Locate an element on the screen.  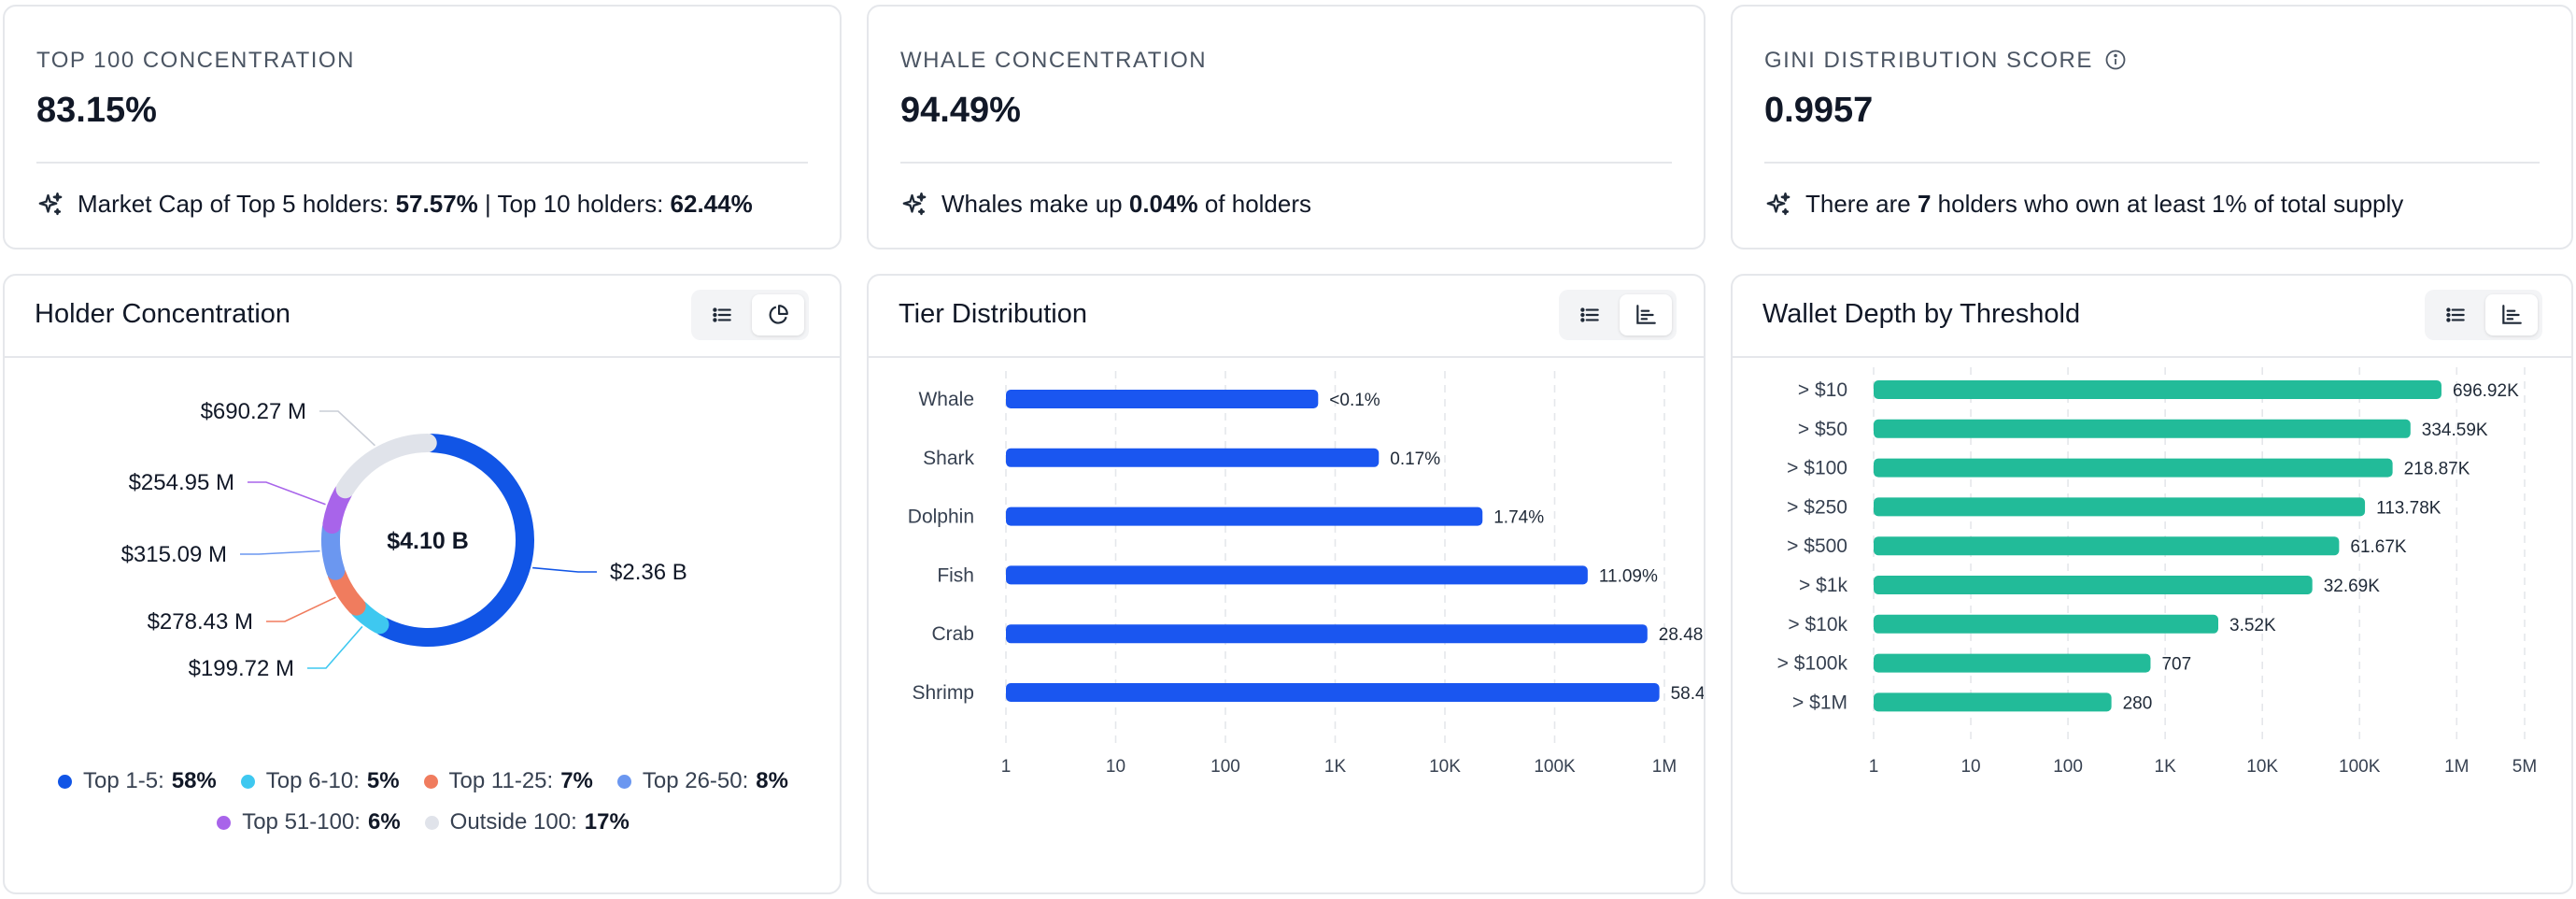
y-category-label: > $10 is located at coordinates (1822, 390).